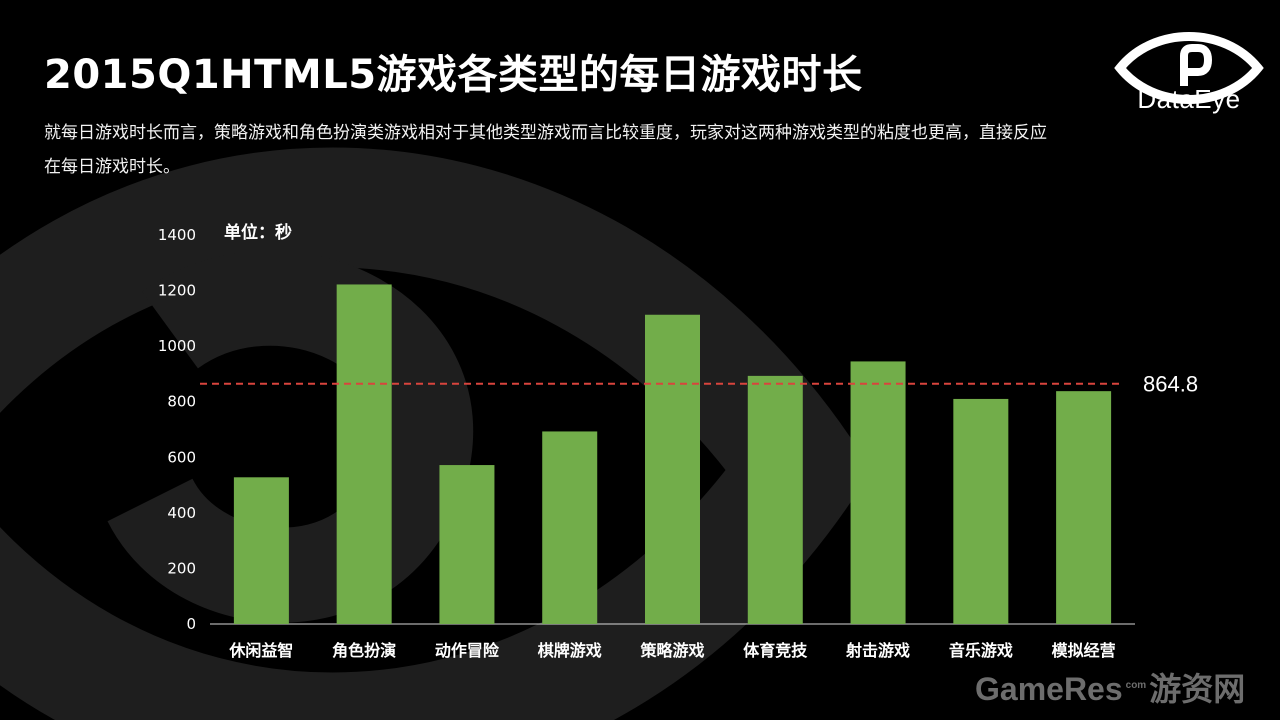  Describe the element at coordinates (1170, 384) in the screenshot. I see `average-label: 864.8` at that location.